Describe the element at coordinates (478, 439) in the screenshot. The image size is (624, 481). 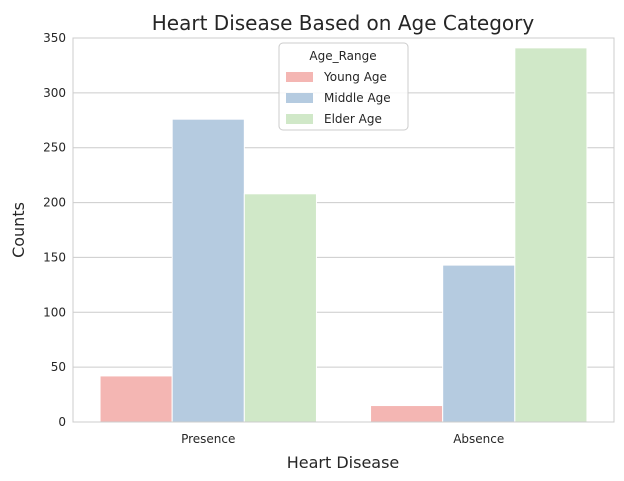
I see `x-tick-label: Absence` at that location.